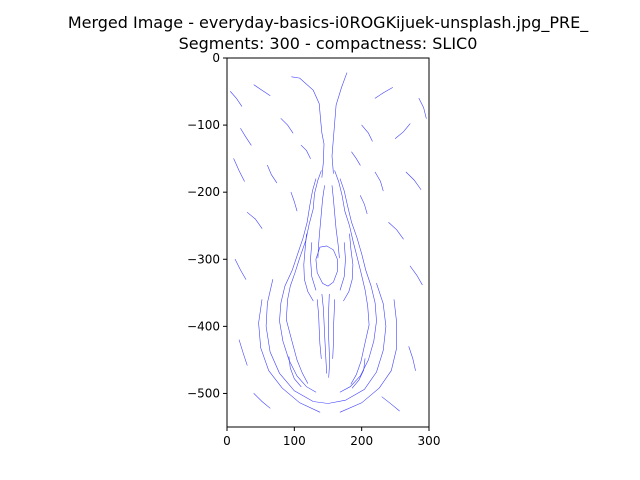 The height and width of the screenshot is (480, 640). What do you see at coordinates (203, 259) in the screenshot?
I see `y-tick-label-3: −300` at bounding box center [203, 259].